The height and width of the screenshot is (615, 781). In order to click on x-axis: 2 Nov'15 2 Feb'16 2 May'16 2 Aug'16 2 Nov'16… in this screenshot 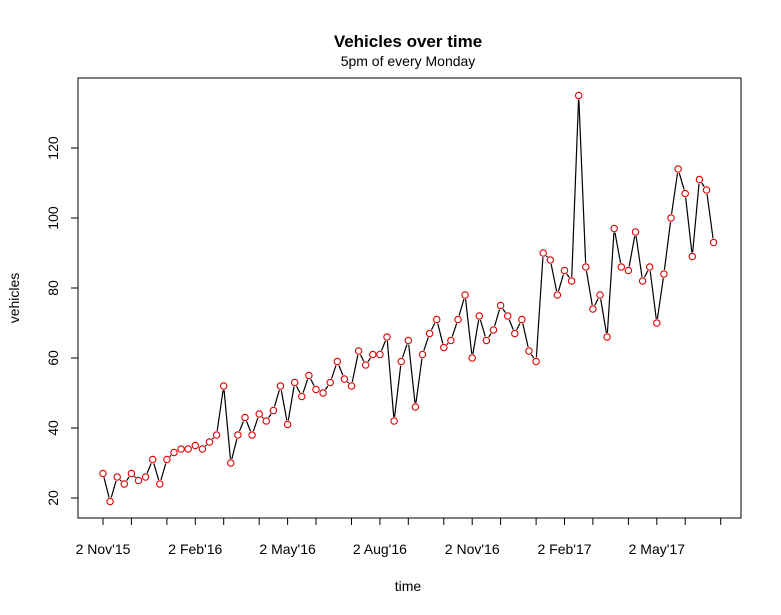, I will do `click(399, 537)`.